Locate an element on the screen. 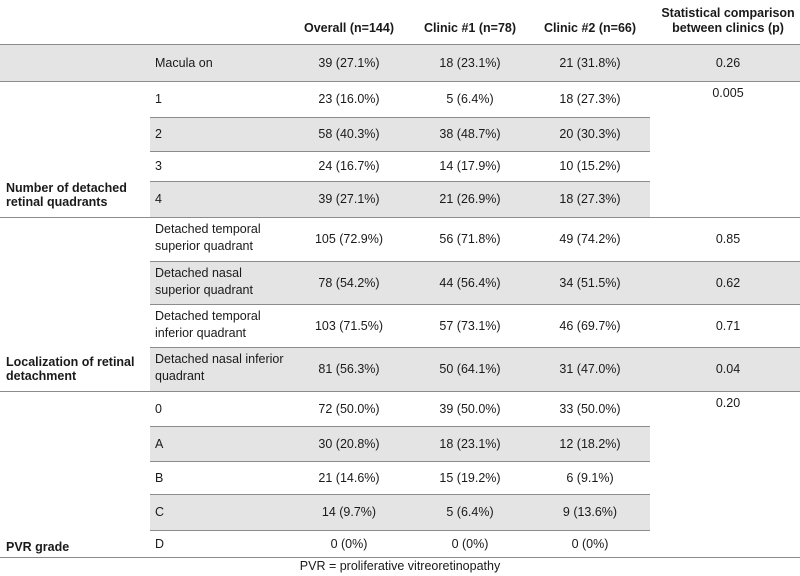 This screenshot has width=800, height=576. row-label: A is located at coordinates (159, 444).